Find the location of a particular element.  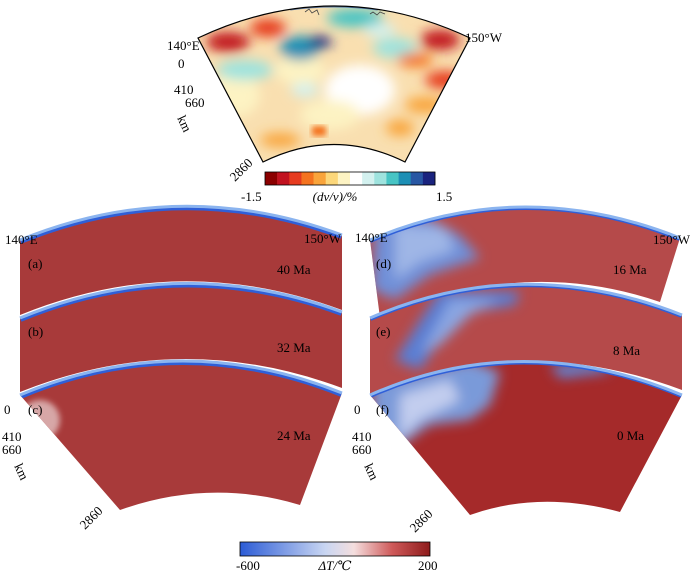

tomo-depth-2860: 2860 is located at coordinates (241, 169).